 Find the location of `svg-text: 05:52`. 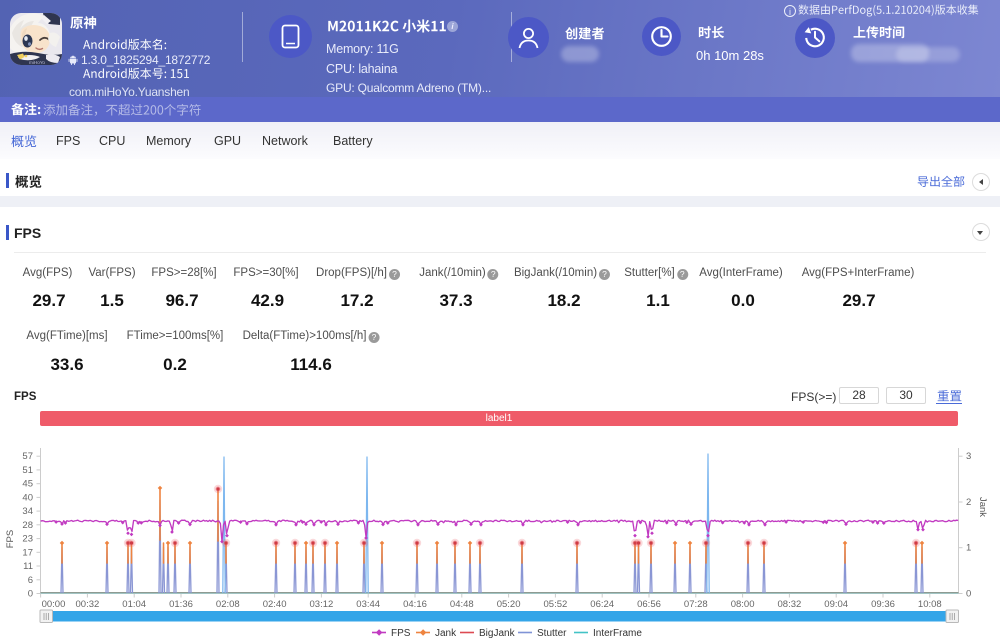

svg-text: 05:52 is located at coordinates (556, 604).